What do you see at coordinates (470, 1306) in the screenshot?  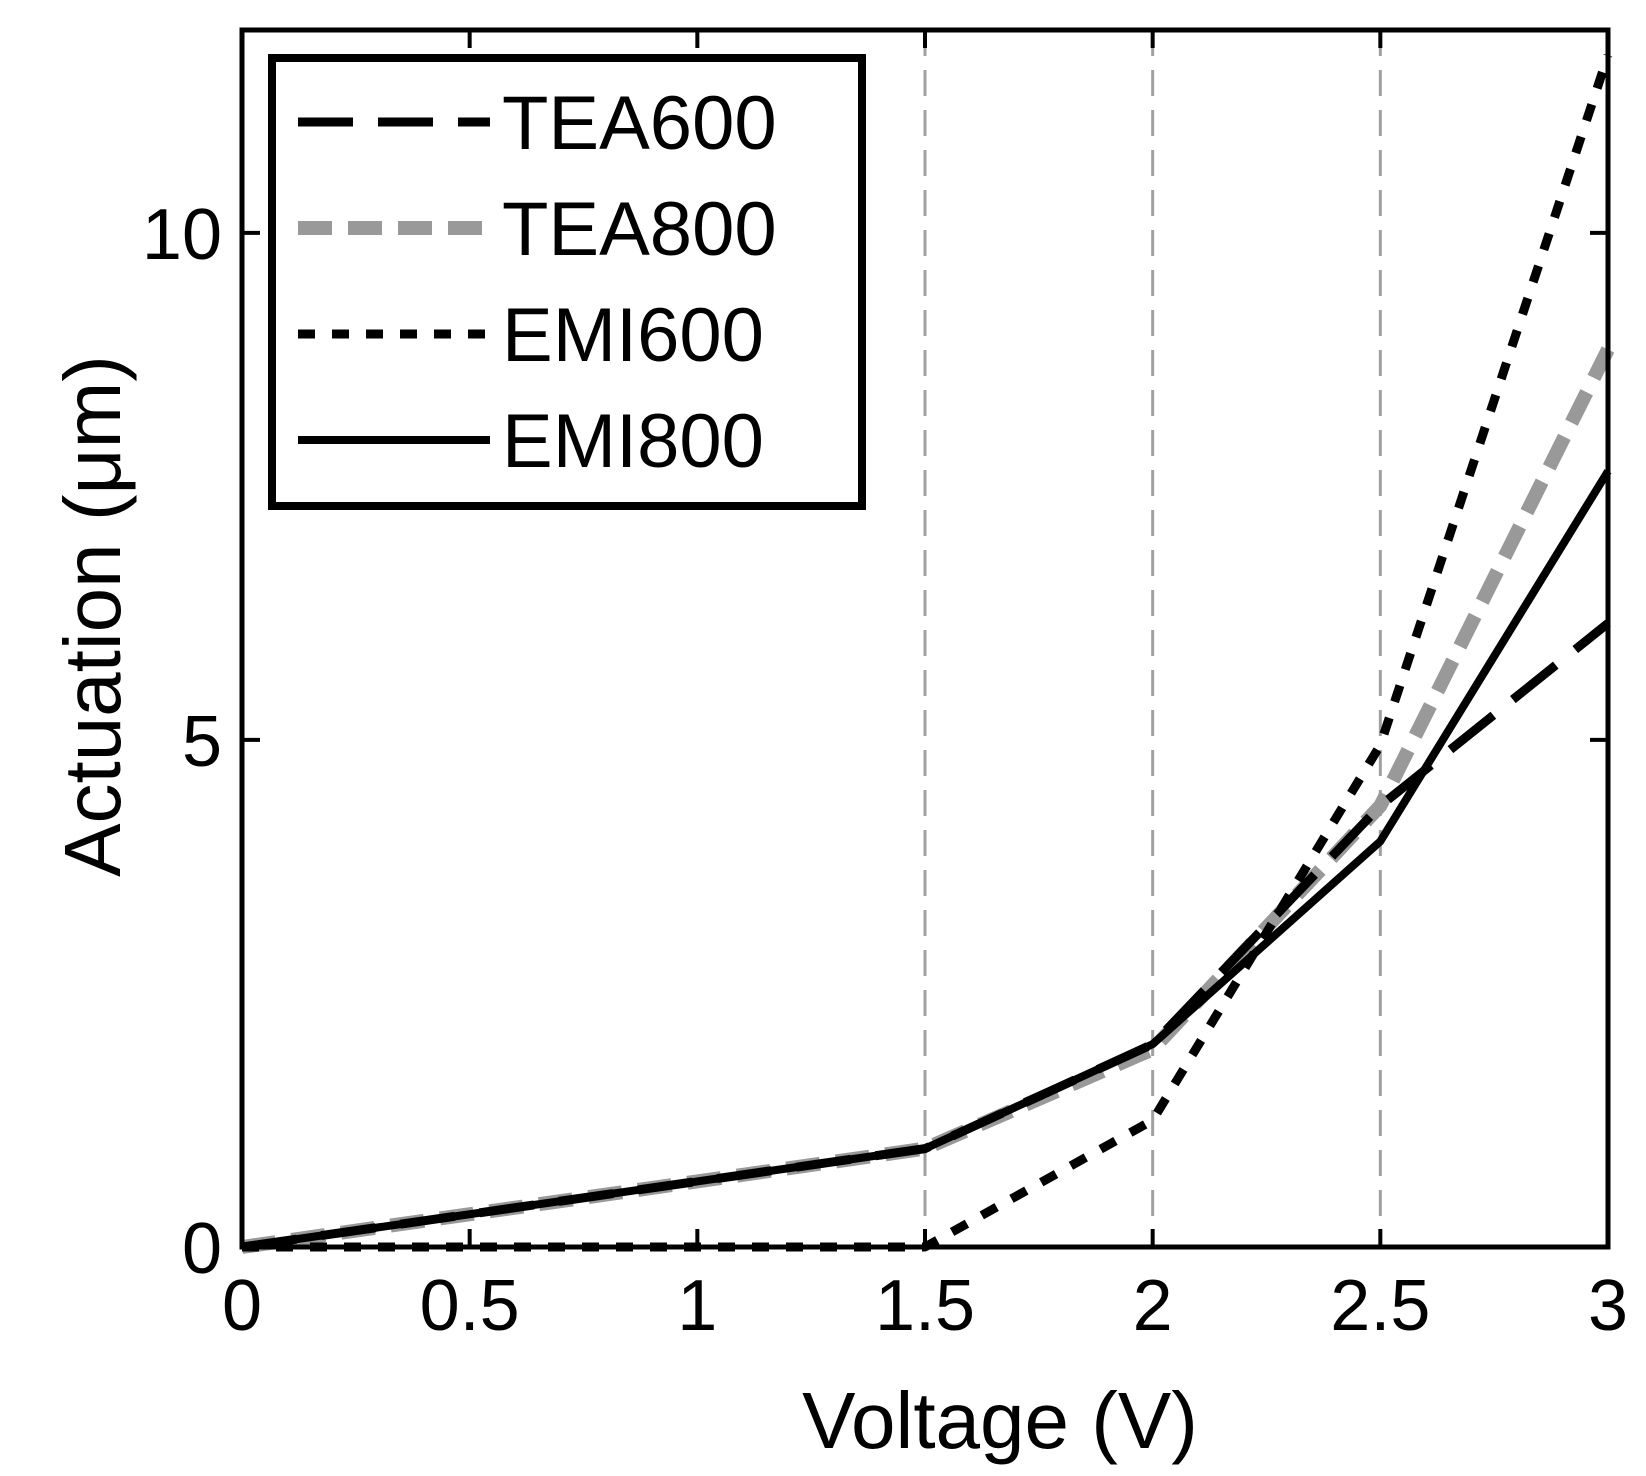 I see `x-tick-label: 0.5` at bounding box center [470, 1306].